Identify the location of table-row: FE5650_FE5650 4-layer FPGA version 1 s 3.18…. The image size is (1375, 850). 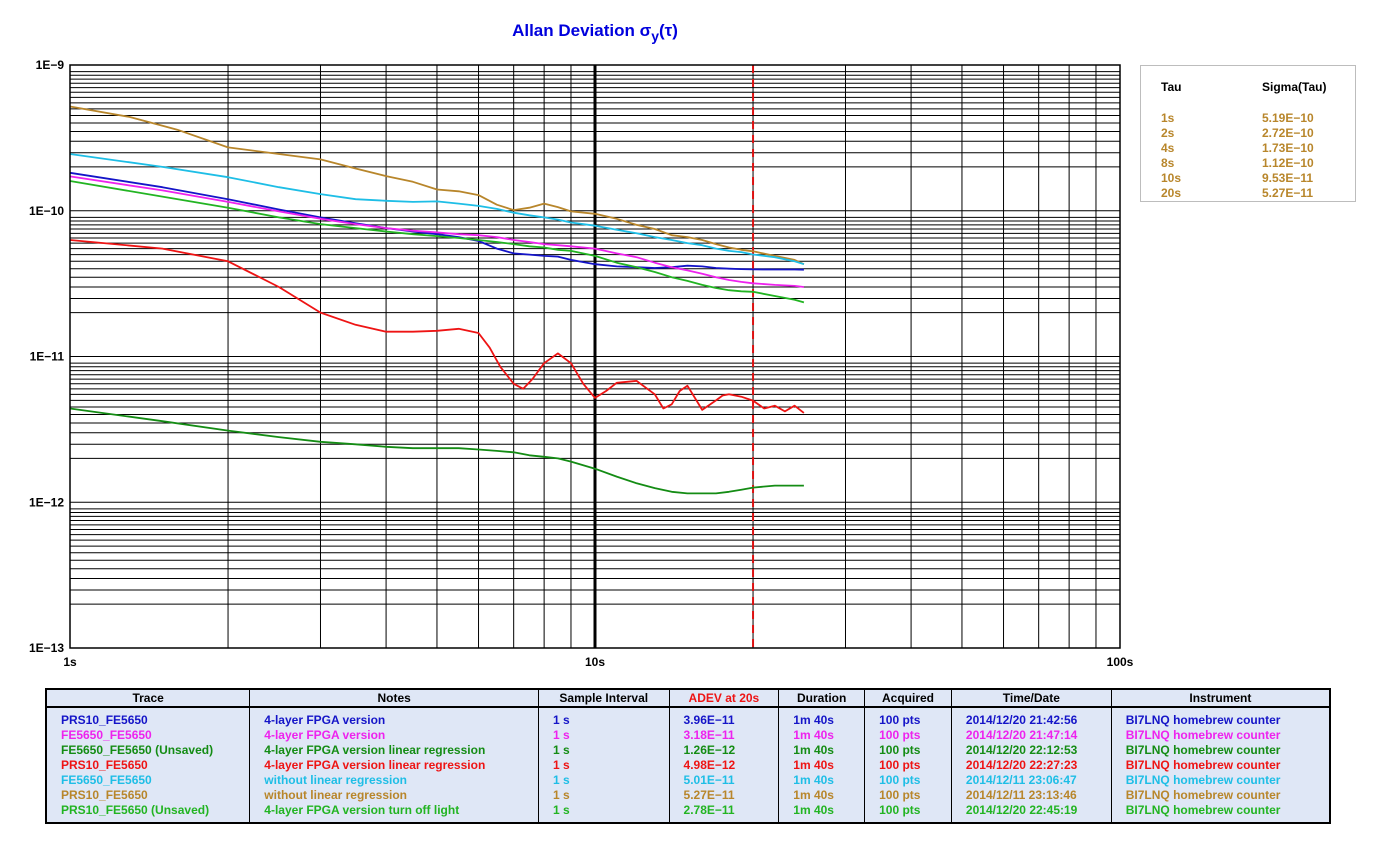
(687, 734).